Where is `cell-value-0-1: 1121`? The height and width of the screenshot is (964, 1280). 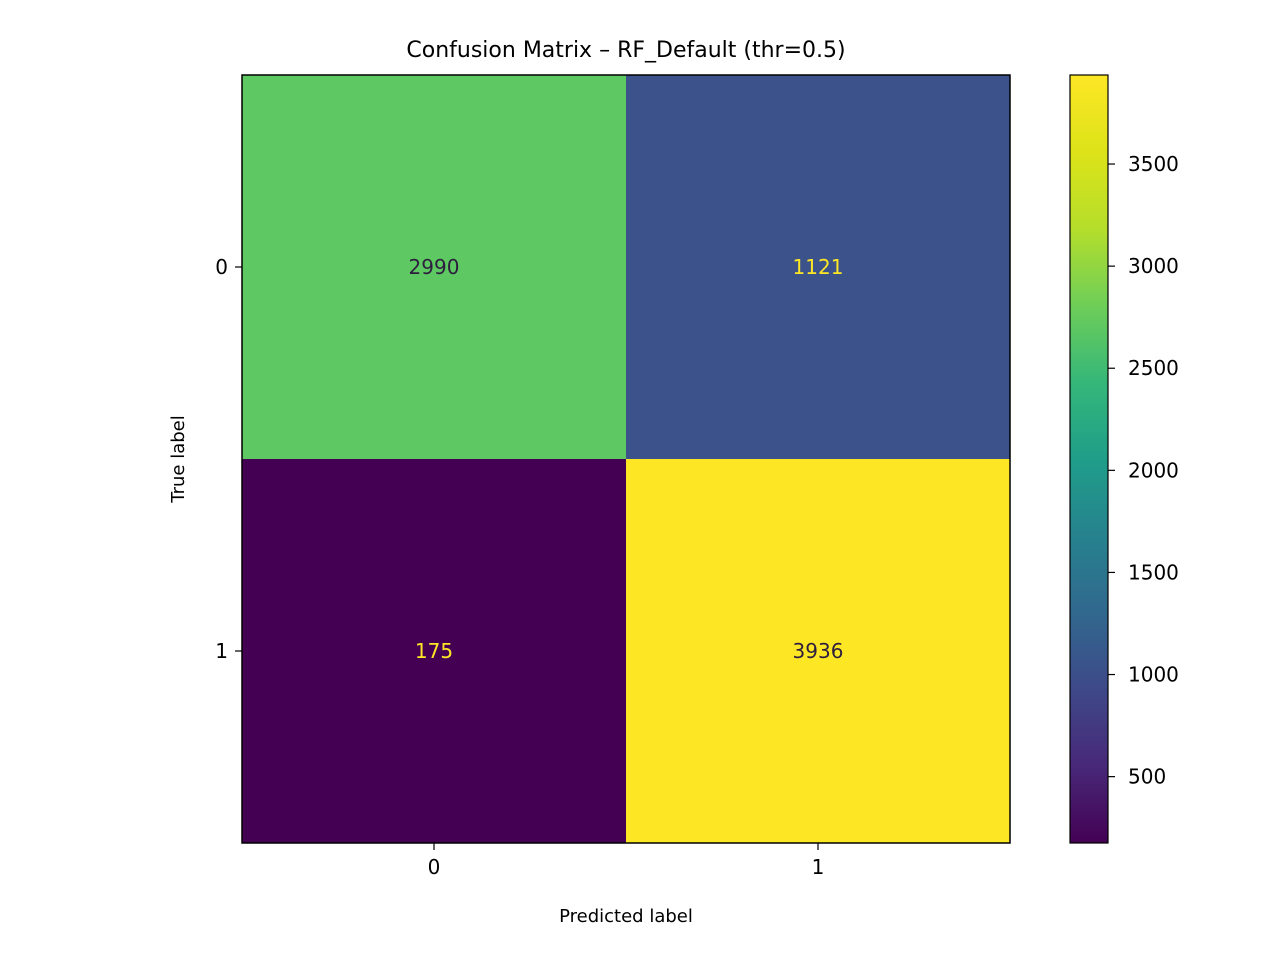 cell-value-0-1: 1121 is located at coordinates (818, 267).